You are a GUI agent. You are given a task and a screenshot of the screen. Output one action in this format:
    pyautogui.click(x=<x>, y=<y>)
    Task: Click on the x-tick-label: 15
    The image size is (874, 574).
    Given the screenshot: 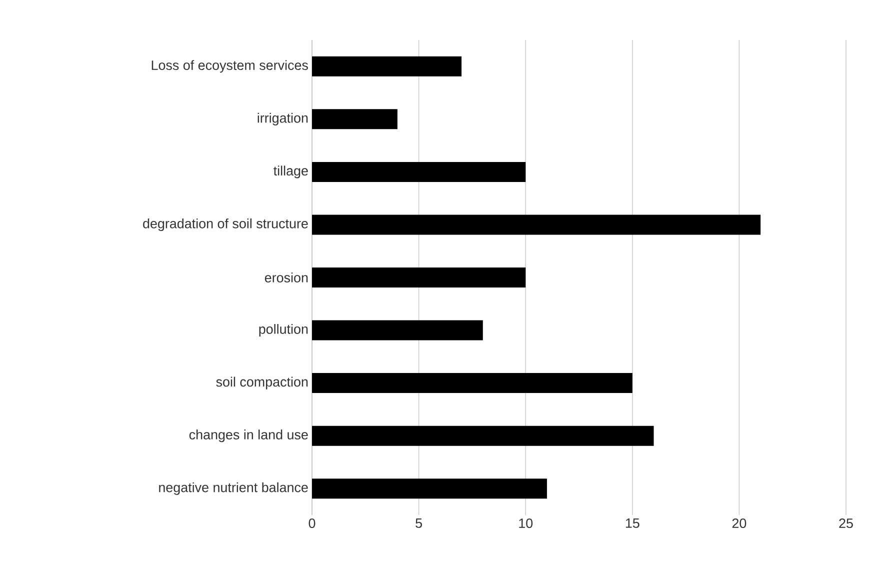 What is the action you would take?
    pyautogui.click(x=633, y=523)
    